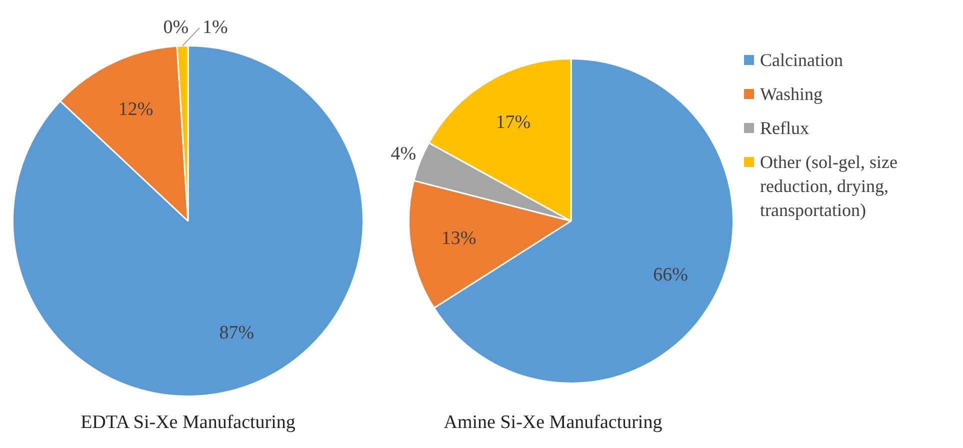 The image size is (963, 448). What do you see at coordinates (215, 27) in the screenshot?
I see `data-label: 1%` at bounding box center [215, 27].